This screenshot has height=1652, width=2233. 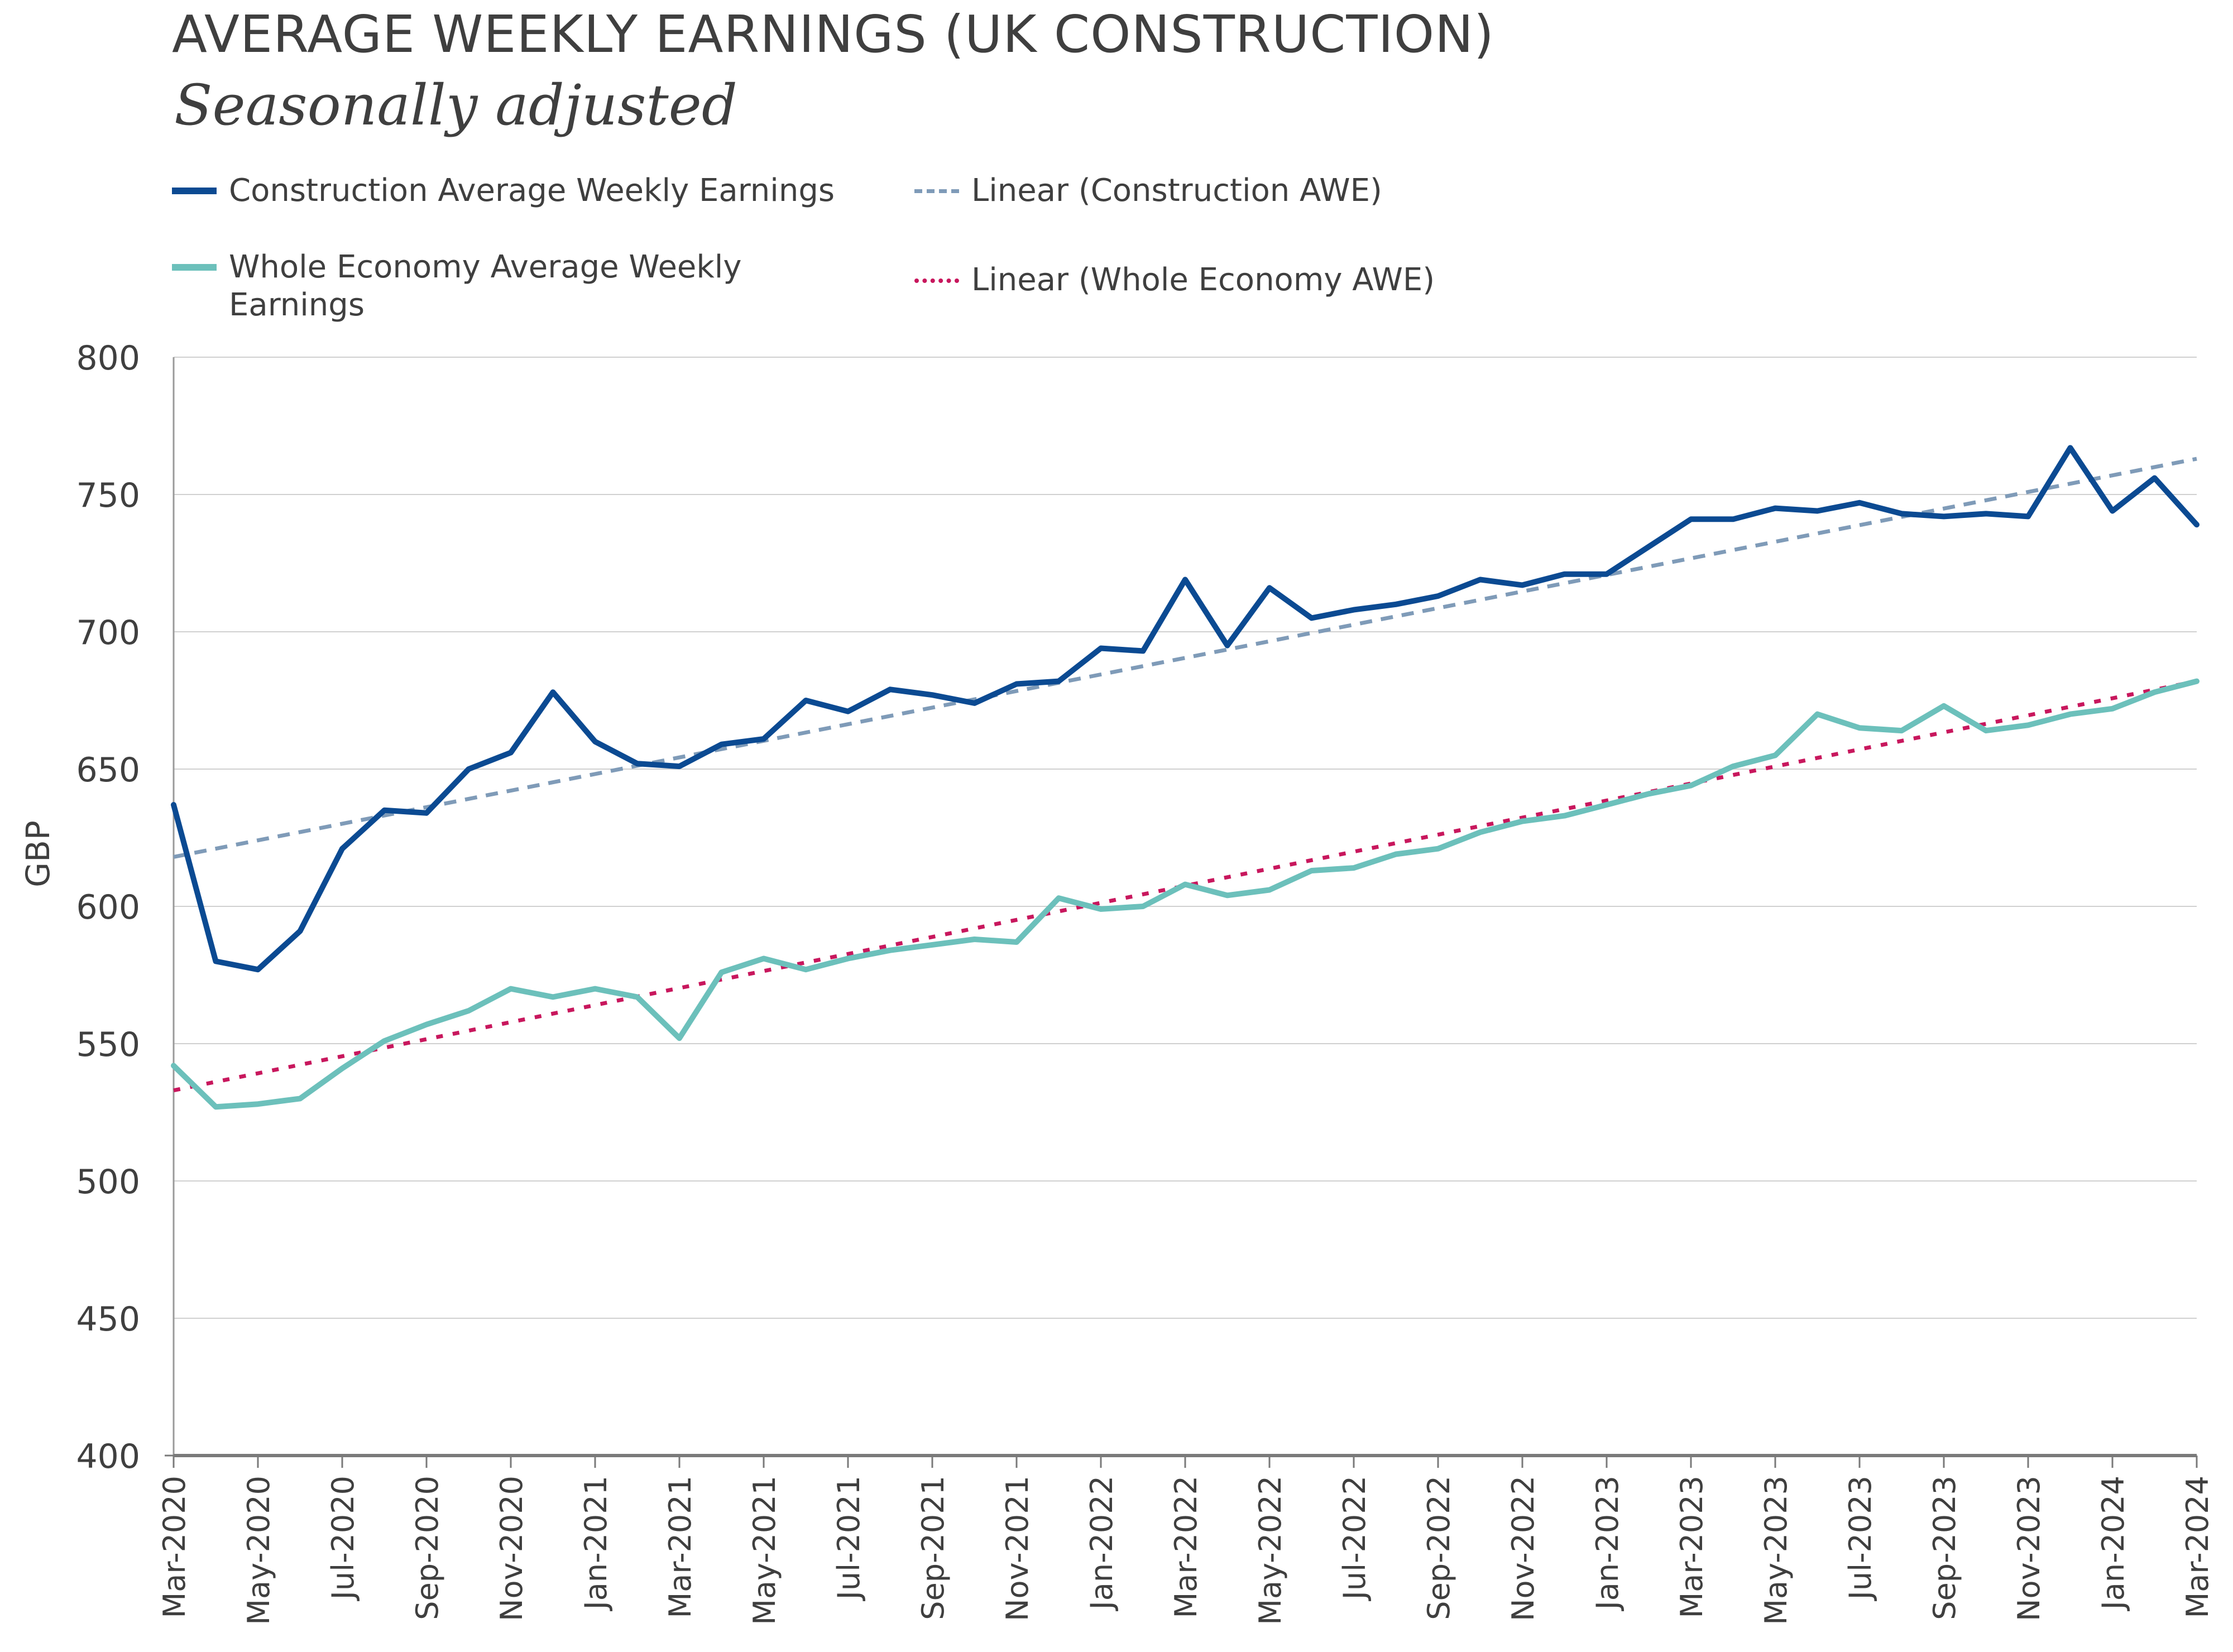 What do you see at coordinates (1860, 1538) in the screenshot?
I see `x-tick-label-jul-2023: Jul-2023` at bounding box center [1860, 1538].